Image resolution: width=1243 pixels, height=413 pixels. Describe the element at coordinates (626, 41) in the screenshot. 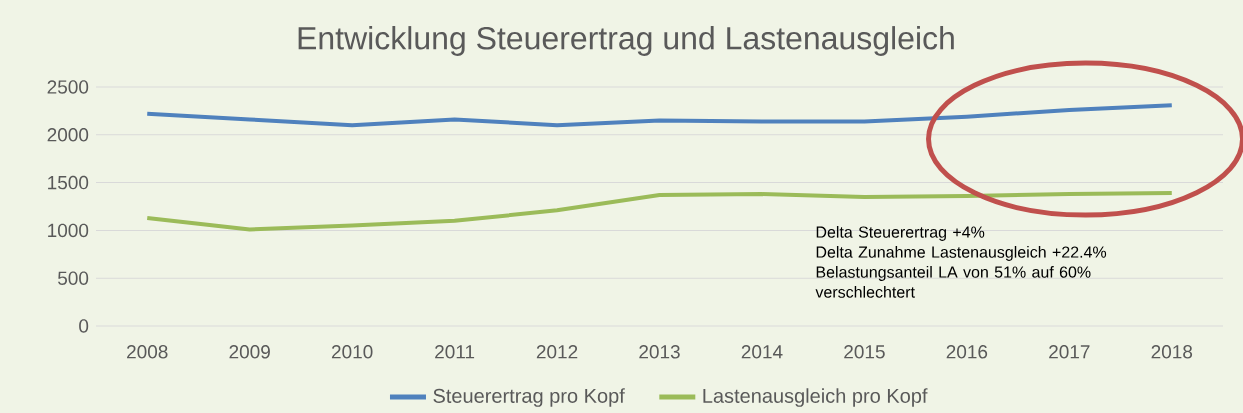

I see `chart-title: Entwicklung Steuerertrag und Lastenausgleich` at that location.